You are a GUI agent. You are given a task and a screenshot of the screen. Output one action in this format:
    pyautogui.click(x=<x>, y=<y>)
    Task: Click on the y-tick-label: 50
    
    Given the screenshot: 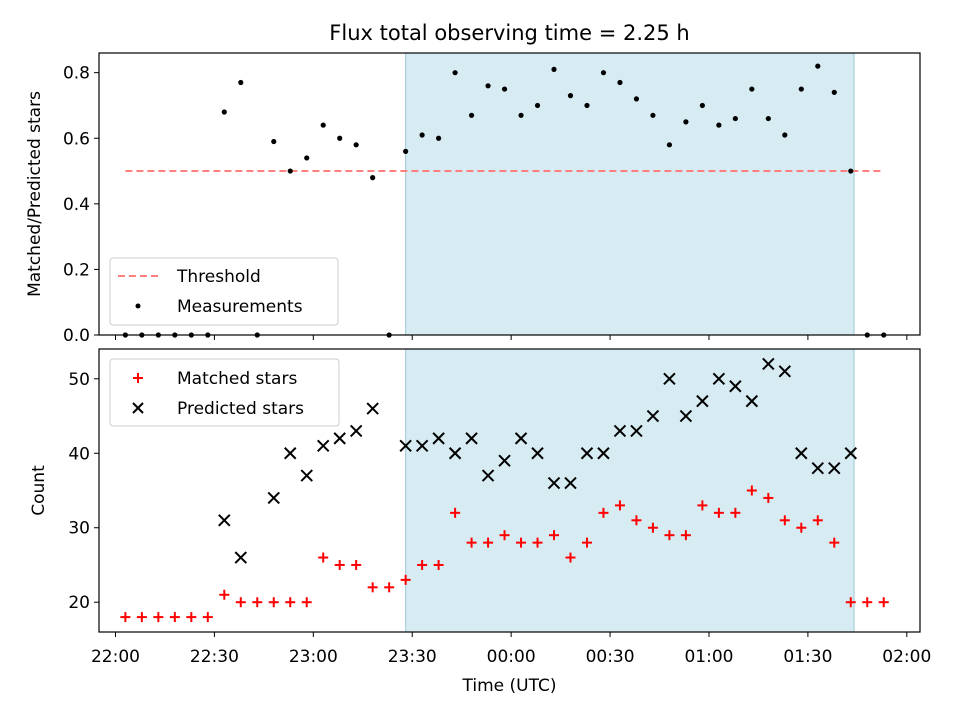 What is the action you would take?
    pyautogui.click(x=79, y=380)
    